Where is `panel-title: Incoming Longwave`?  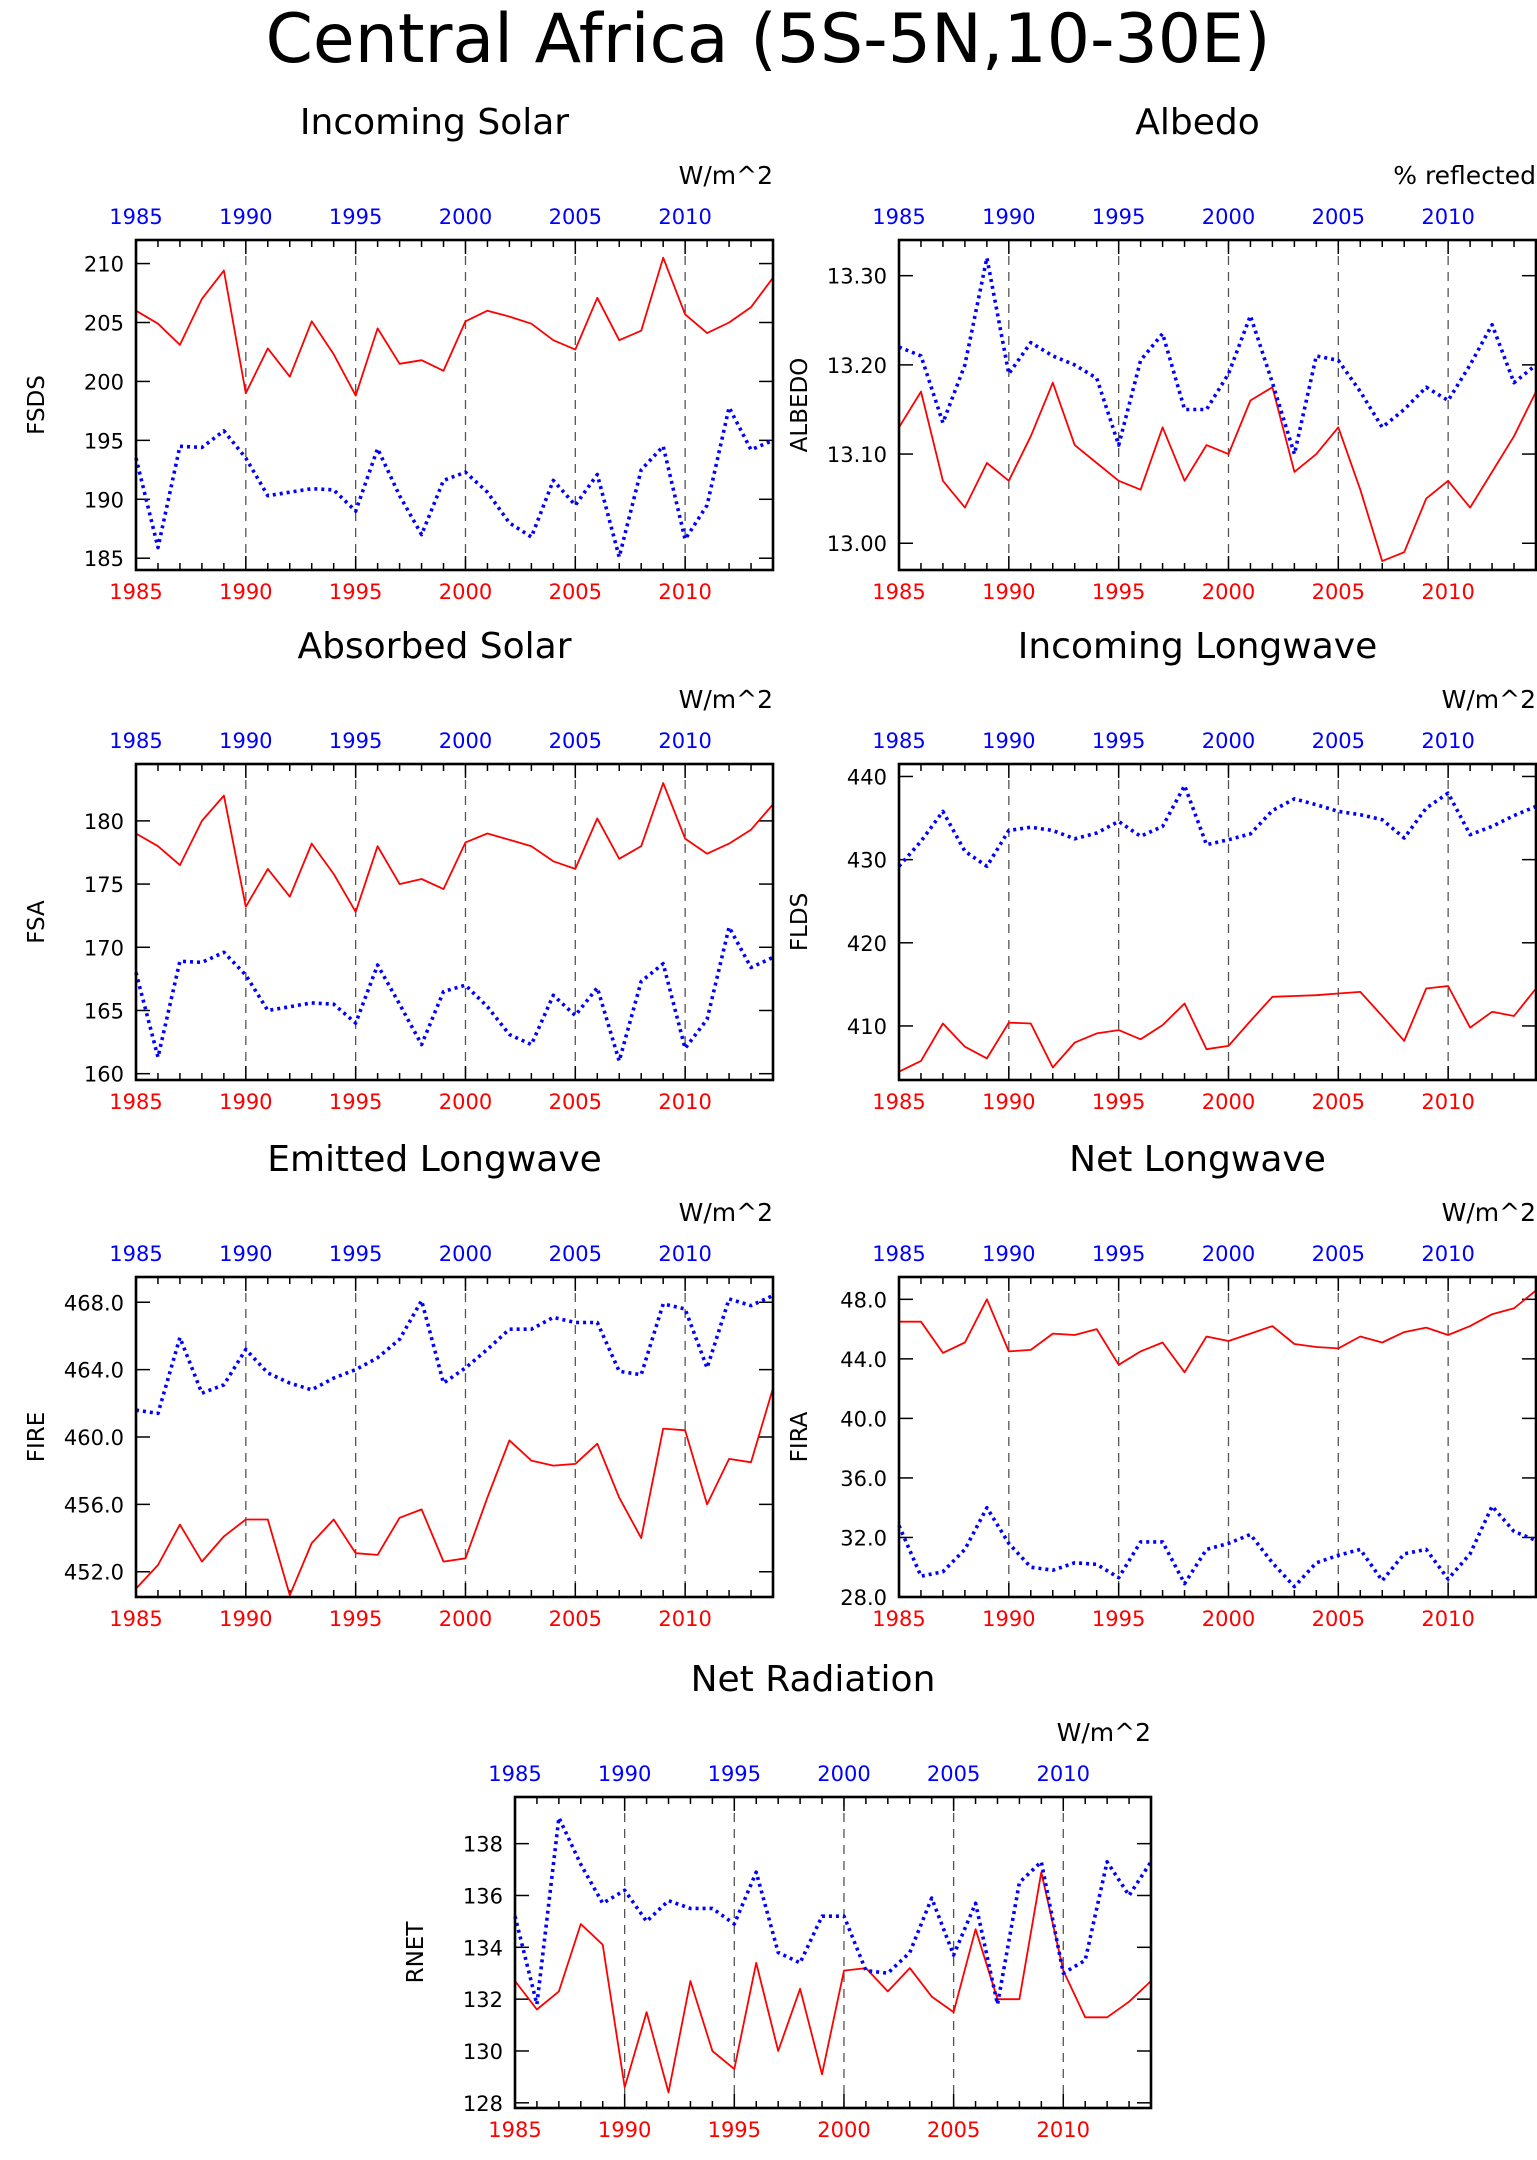 panel-title: Incoming Longwave is located at coordinates (1198, 646).